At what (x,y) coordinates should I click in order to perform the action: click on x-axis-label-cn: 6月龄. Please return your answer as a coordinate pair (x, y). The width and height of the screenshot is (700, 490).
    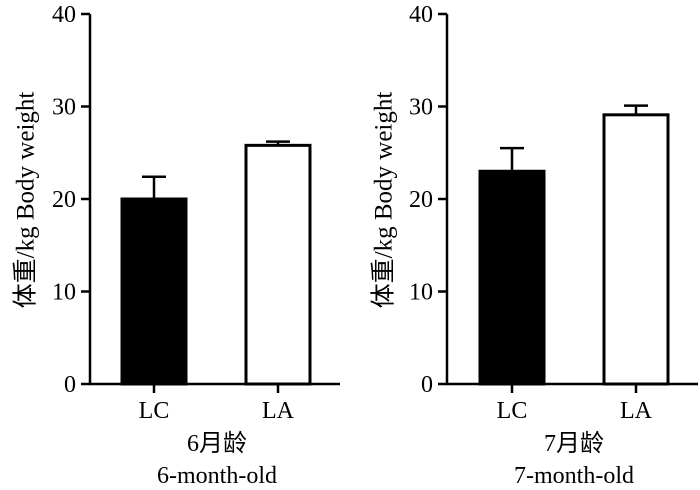
    Looking at the image, I should click on (217, 443).